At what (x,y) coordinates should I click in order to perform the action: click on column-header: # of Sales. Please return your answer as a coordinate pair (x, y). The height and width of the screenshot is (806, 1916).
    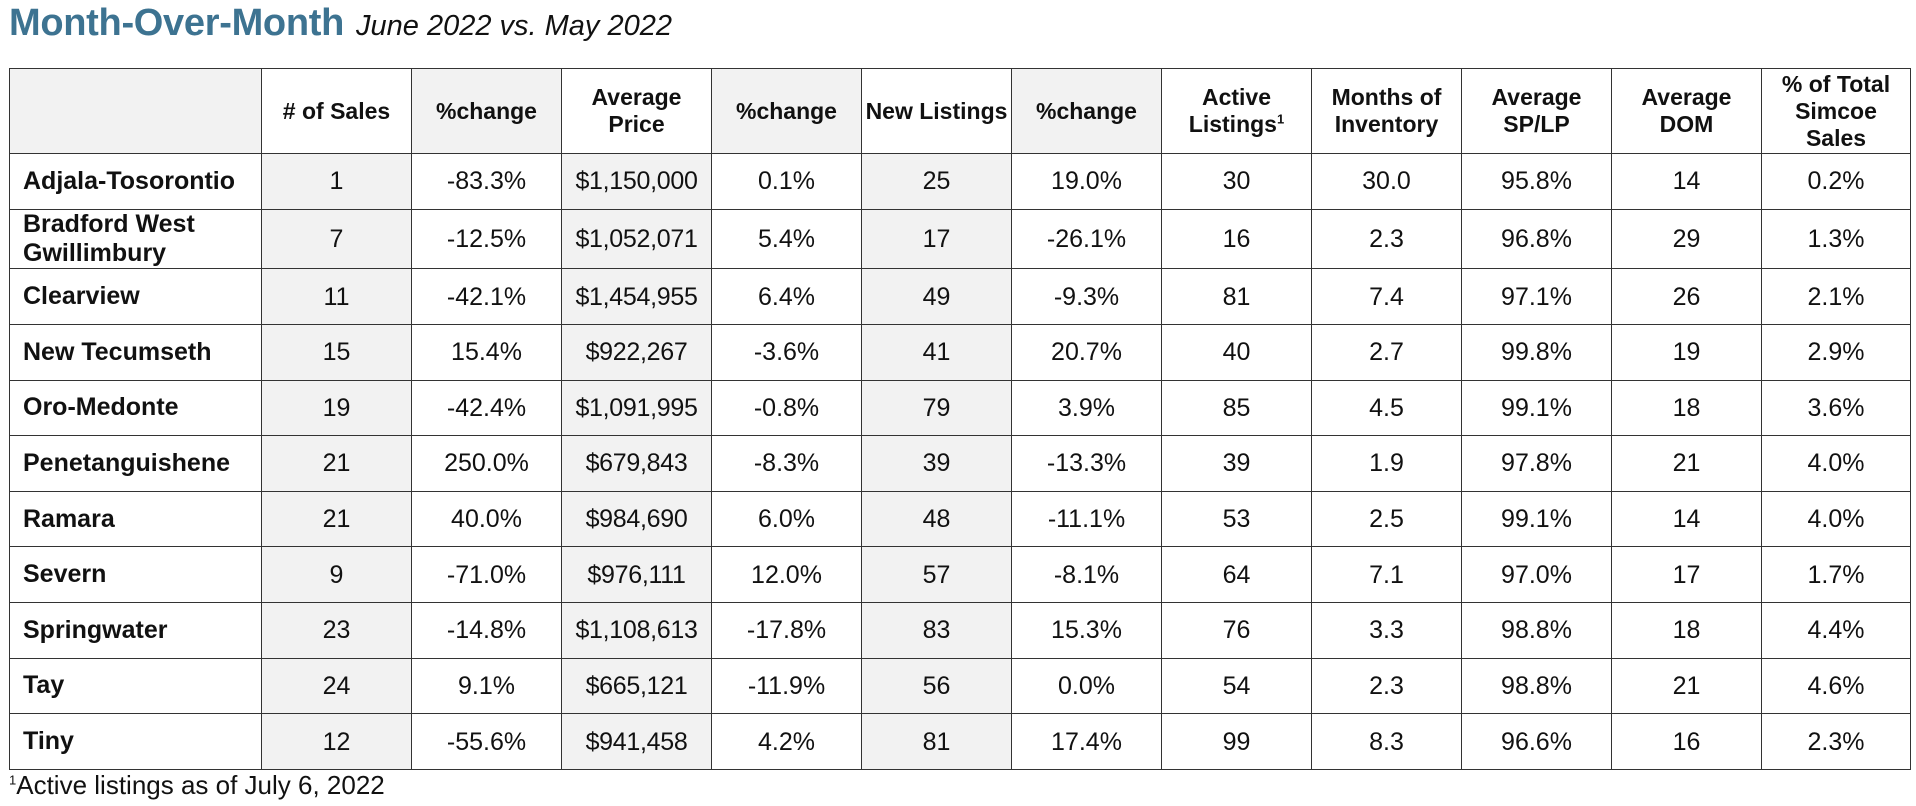
    Looking at the image, I should click on (336, 111).